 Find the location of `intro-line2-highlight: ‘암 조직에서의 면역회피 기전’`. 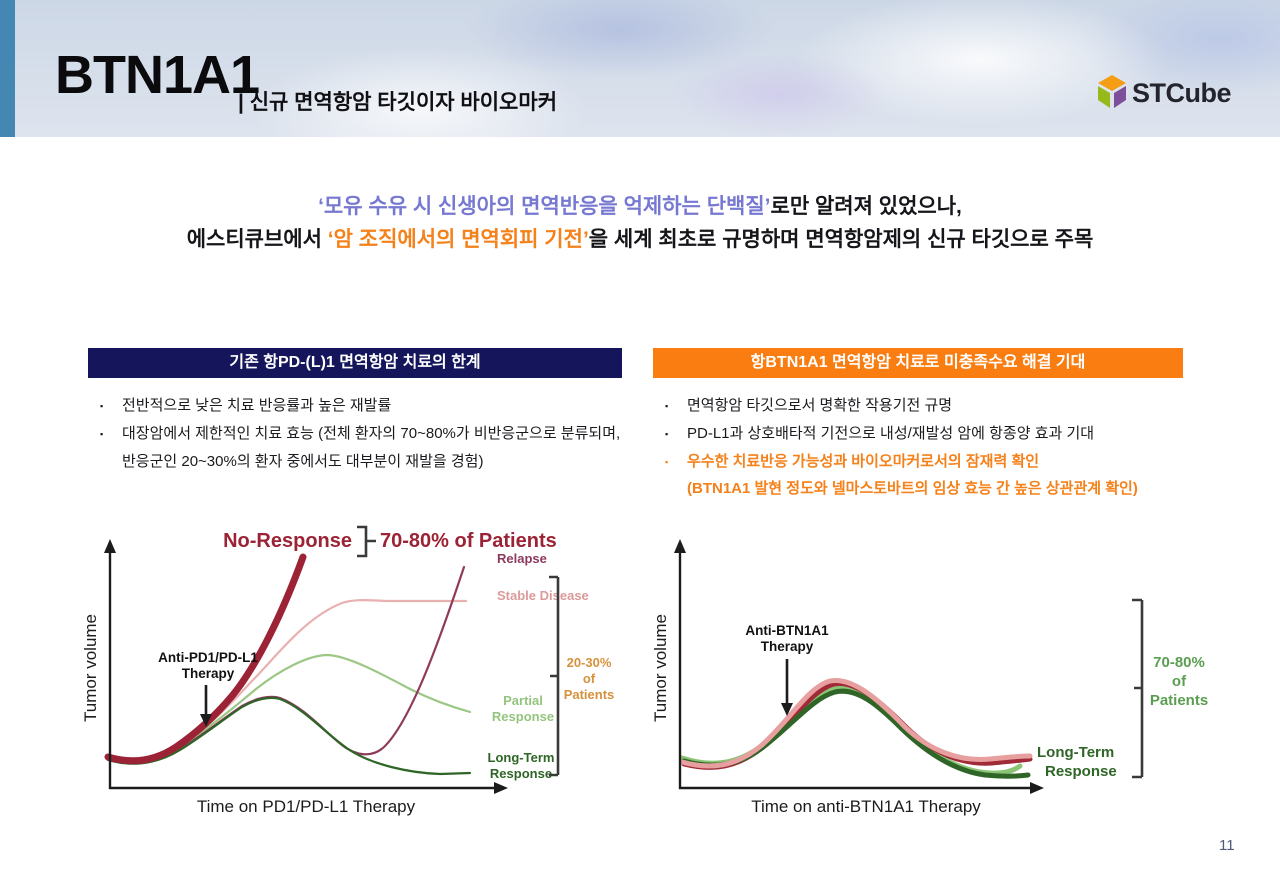

intro-line2-highlight: ‘암 조직에서의 면역회피 기전’ is located at coordinates (458, 239).